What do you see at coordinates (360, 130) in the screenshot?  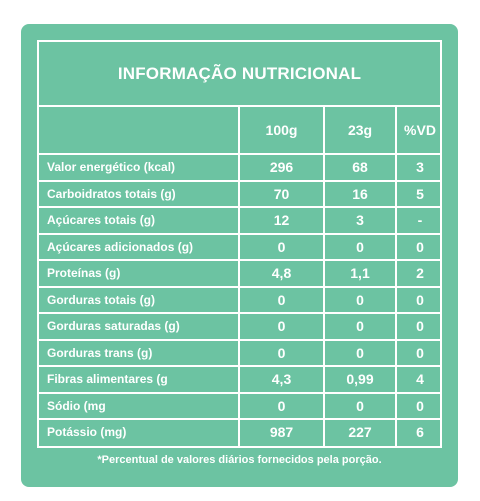 I see `column-header: 23g` at bounding box center [360, 130].